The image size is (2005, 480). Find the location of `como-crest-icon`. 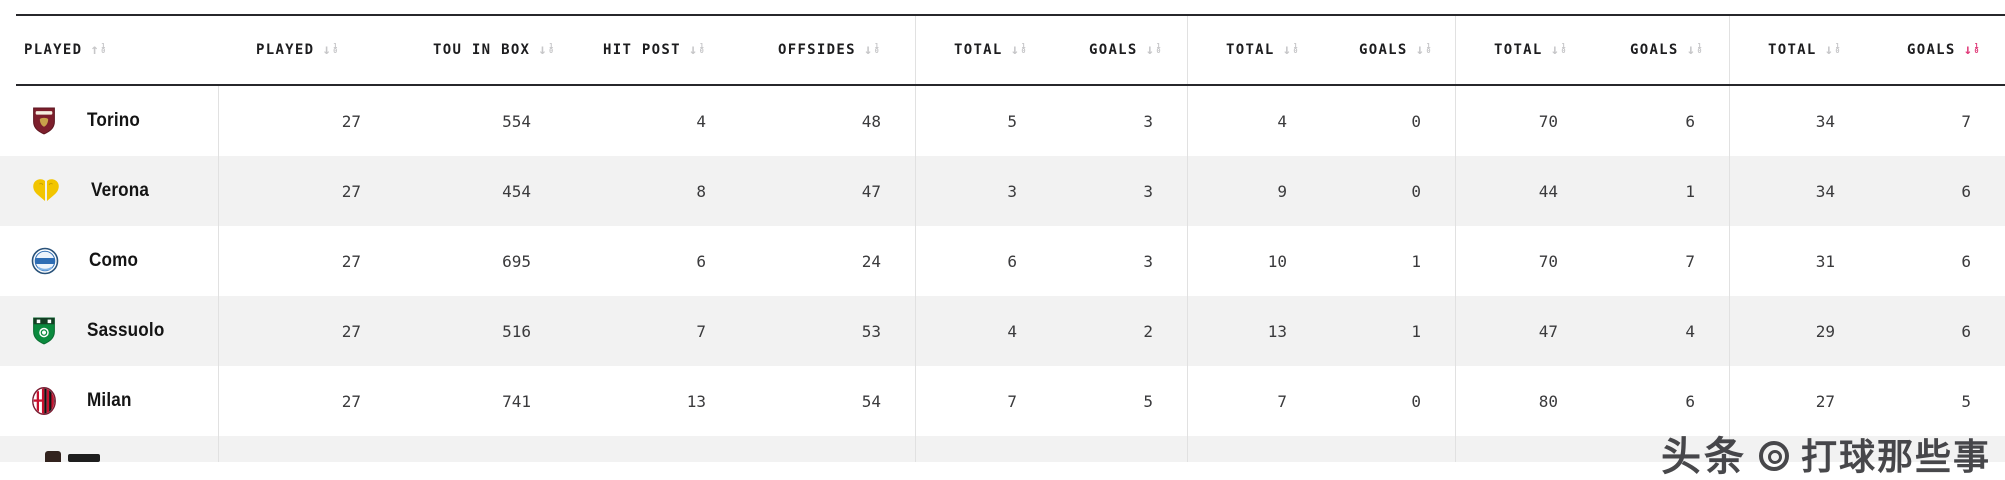

como-crest-icon is located at coordinates (52, 261).